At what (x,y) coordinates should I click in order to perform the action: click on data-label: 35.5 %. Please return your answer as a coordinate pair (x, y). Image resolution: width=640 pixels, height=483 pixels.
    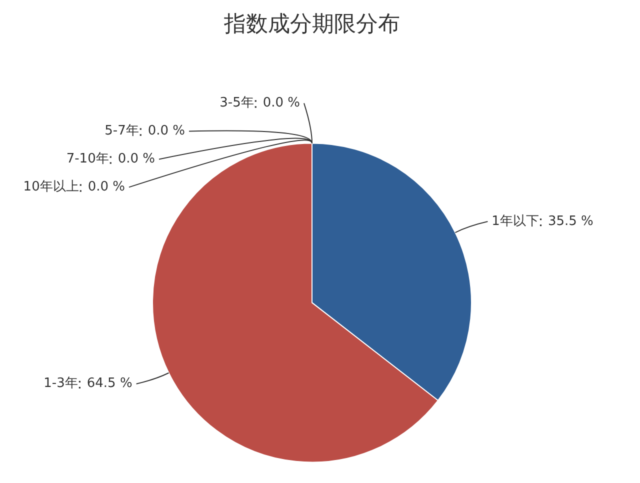
    Looking at the image, I should click on (571, 221).